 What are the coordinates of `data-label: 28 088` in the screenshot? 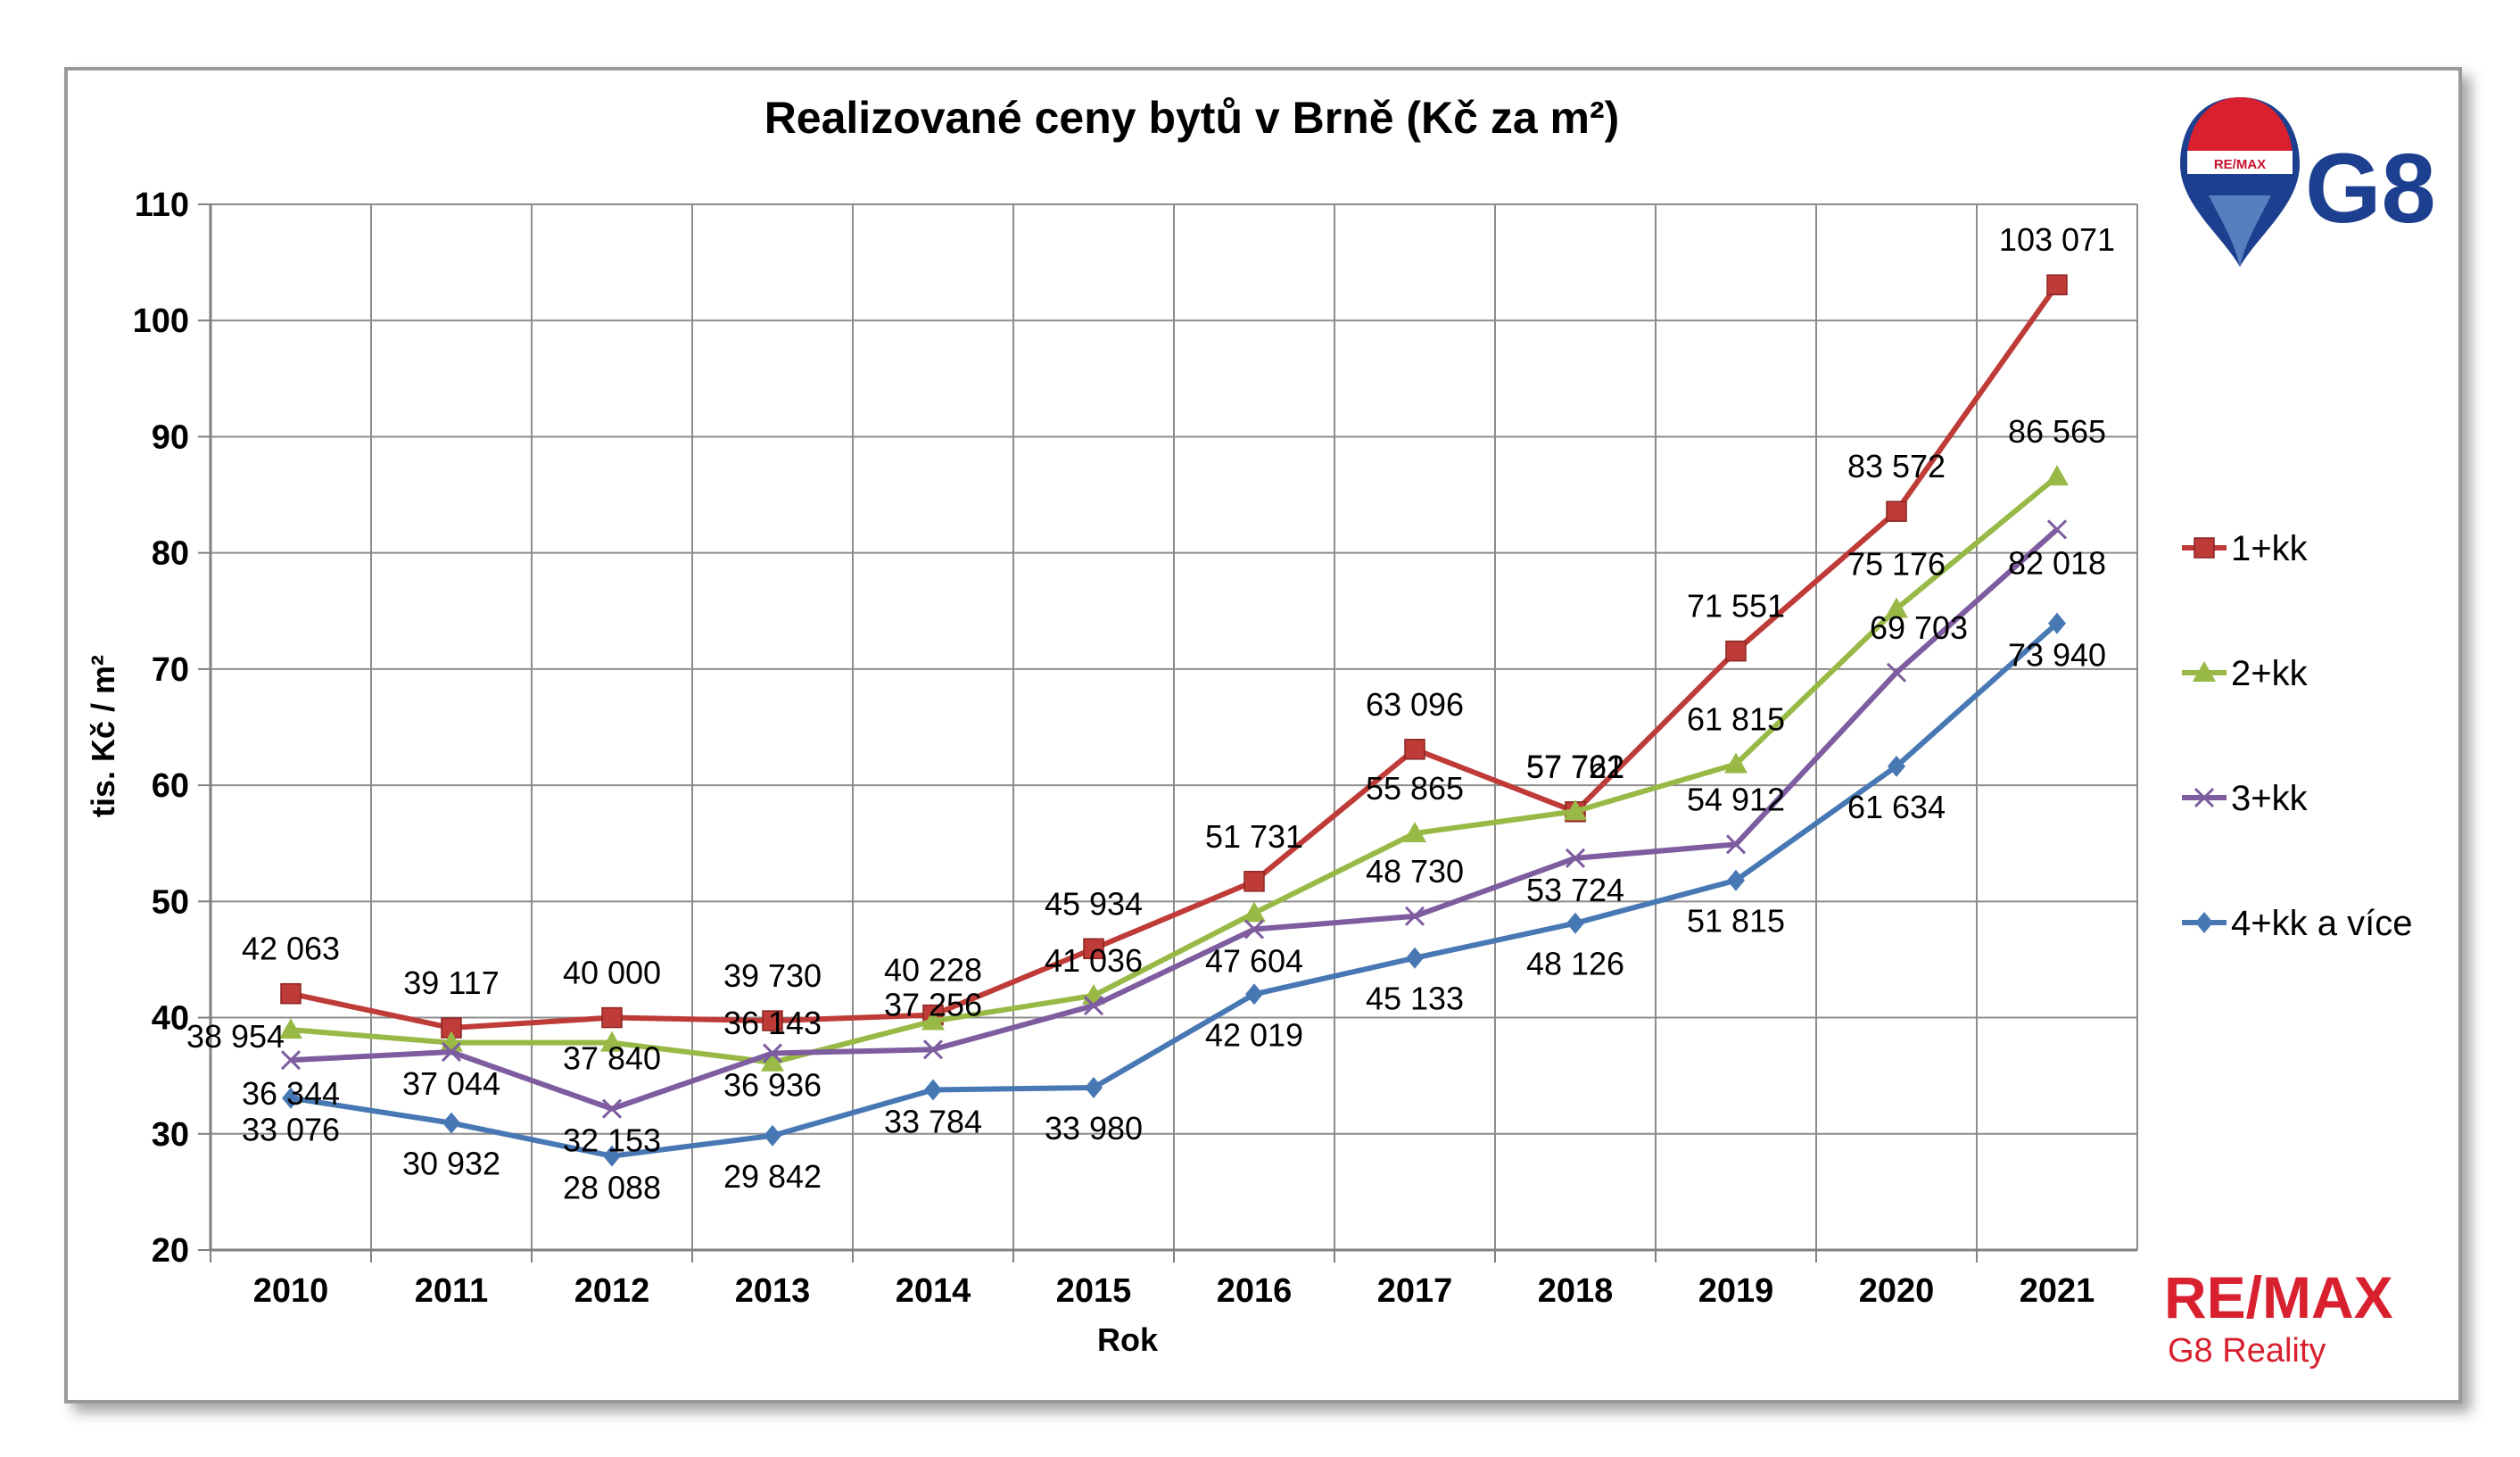 It's located at (612, 1188).